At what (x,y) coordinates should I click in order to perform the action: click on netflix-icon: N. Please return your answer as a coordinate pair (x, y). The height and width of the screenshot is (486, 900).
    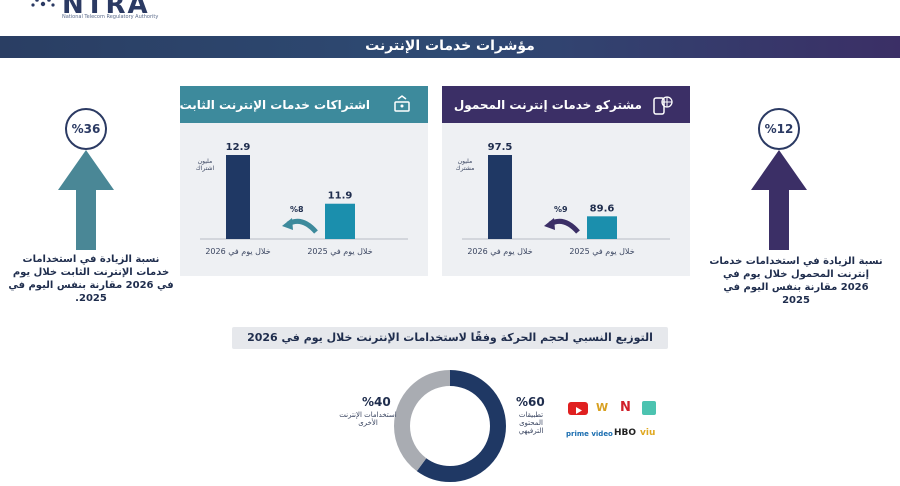
    Looking at the image, I should click on (625, 407).